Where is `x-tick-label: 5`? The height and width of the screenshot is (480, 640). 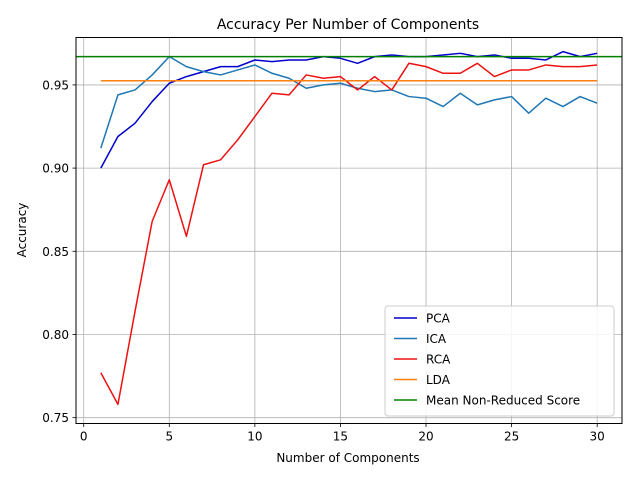 x-tick-label: 5 is located at coordinates (169, 437).